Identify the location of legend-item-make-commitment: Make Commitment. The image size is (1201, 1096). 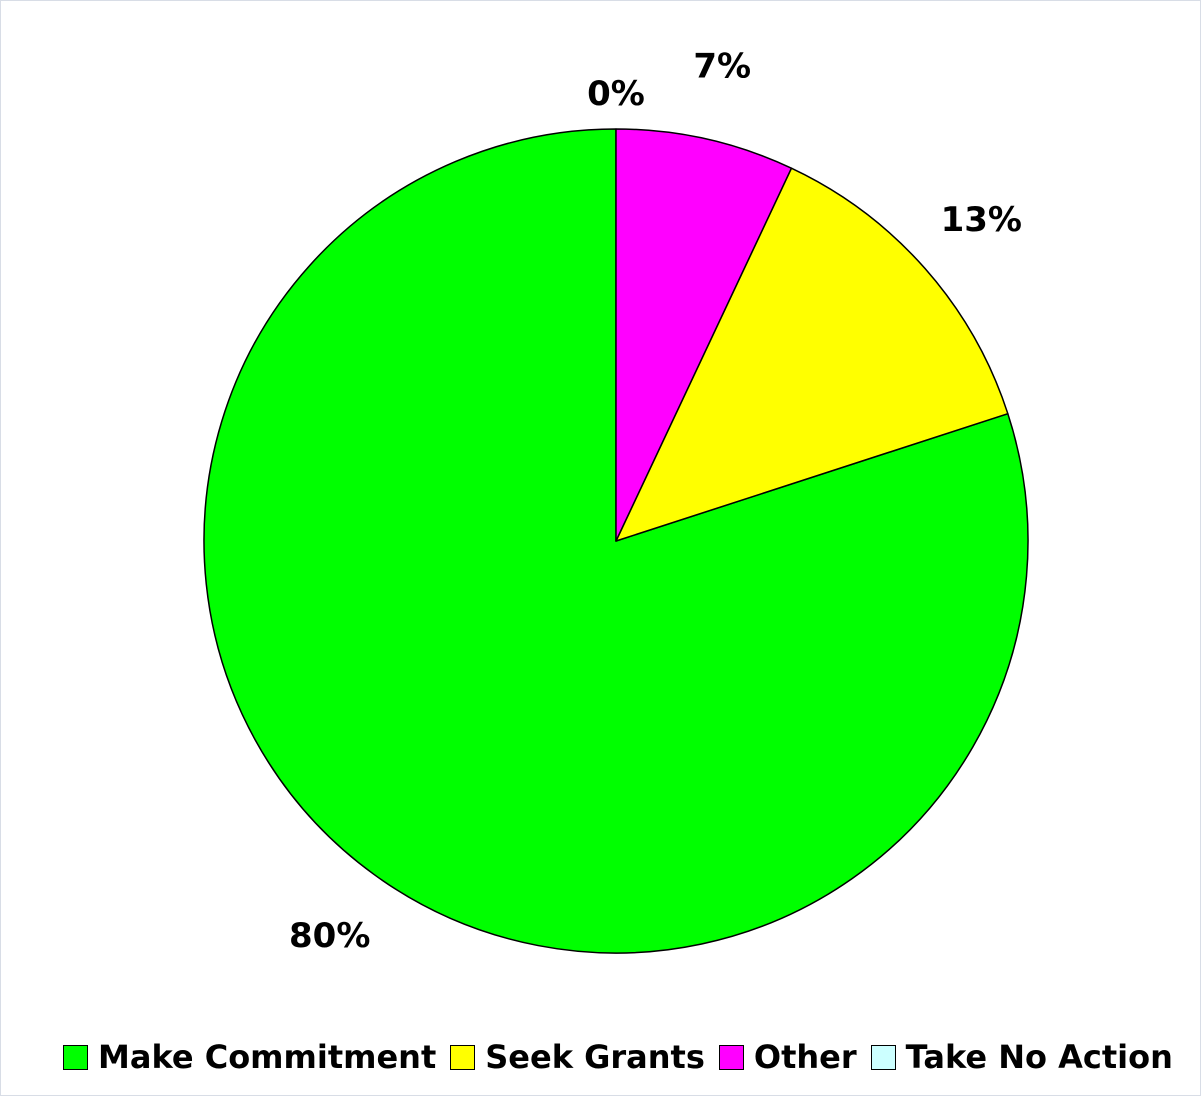
(249, 1057).